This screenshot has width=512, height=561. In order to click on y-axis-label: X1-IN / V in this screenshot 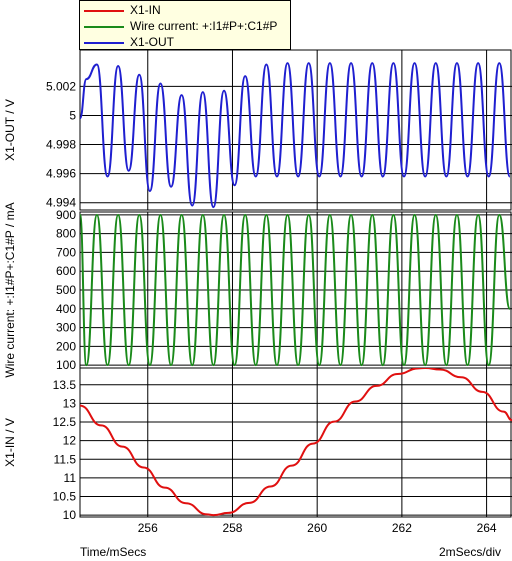, I will do `click(10, 442)`.